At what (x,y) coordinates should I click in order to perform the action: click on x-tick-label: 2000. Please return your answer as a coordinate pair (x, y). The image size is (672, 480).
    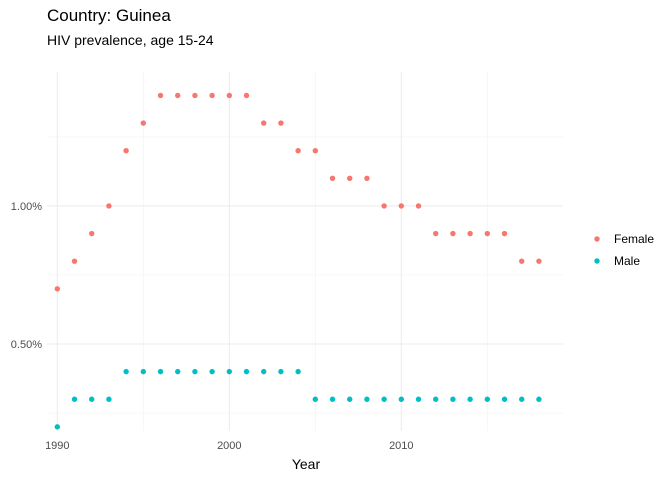
    Looking at the image, I should click on (229, 446).